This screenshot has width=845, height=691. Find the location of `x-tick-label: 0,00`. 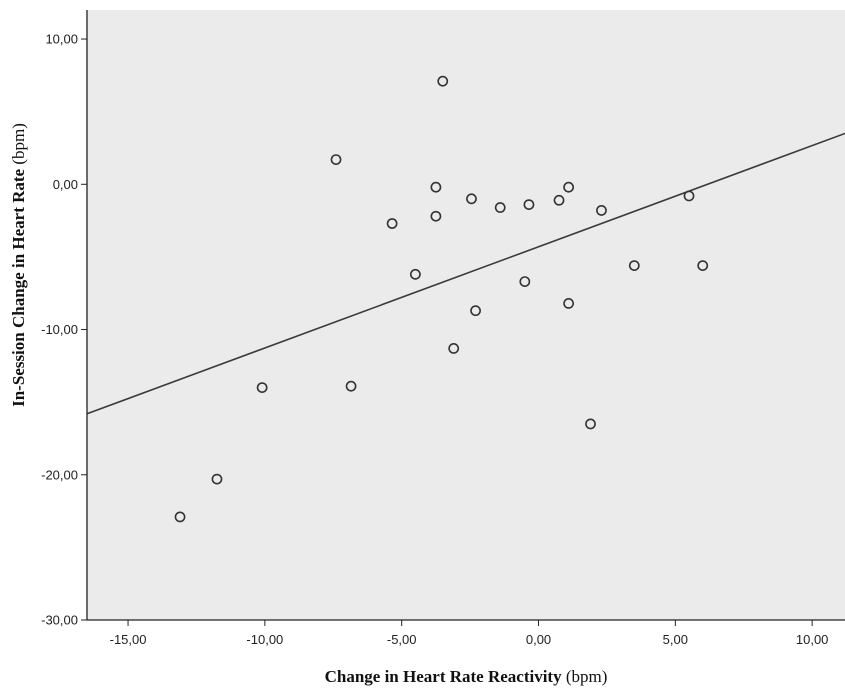

x-tick-label: 0,00 is located at coordinates (538, 639).